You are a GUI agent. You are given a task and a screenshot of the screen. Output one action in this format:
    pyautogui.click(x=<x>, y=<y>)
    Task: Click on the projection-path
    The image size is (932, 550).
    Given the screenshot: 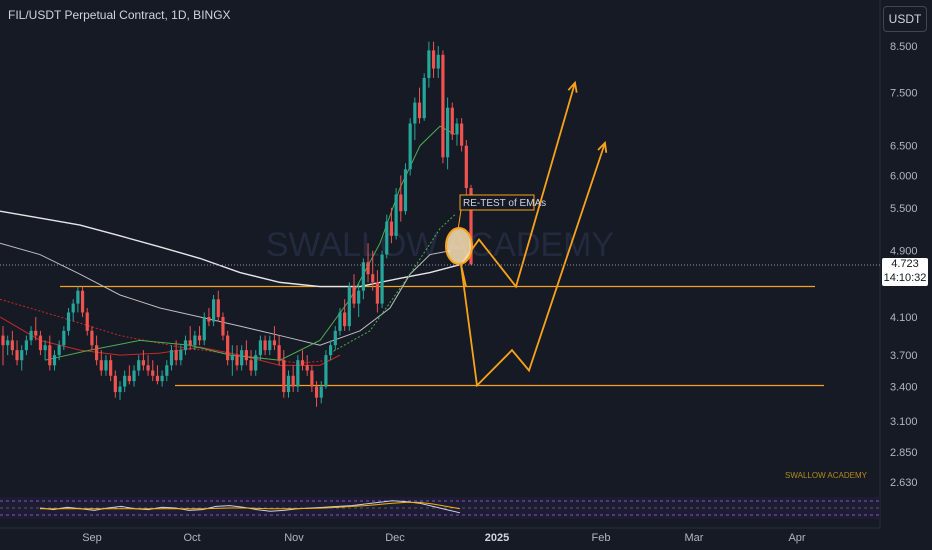 What is the action you would take?
    pyautogui.click(x=533, y=265)
    